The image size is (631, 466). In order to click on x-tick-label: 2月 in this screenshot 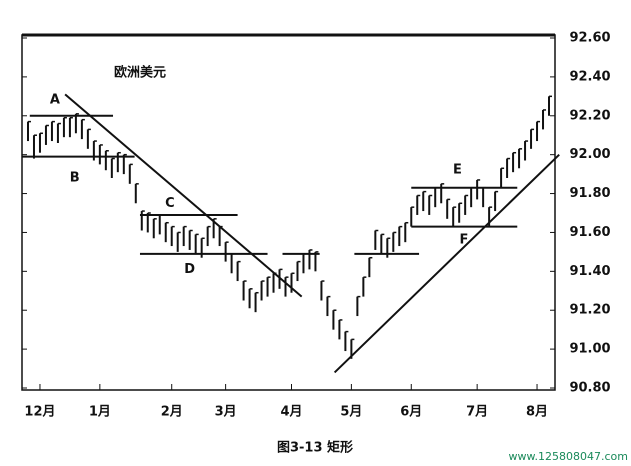, I will do `click(172, 412)`.